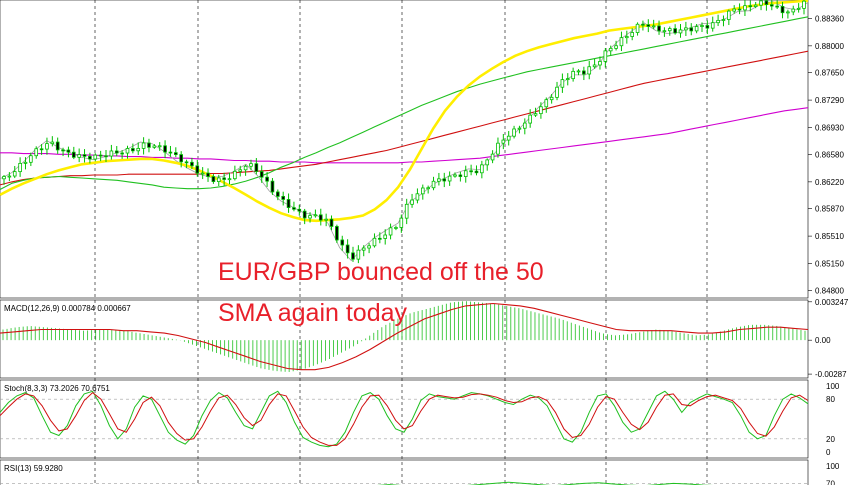 The width and height of the screenshot is (852, 485). What do you see at coordinates (828, 452) in the screenshot?
I see `stoch-tick-label-3: 0` at bounding box center [828, 452].